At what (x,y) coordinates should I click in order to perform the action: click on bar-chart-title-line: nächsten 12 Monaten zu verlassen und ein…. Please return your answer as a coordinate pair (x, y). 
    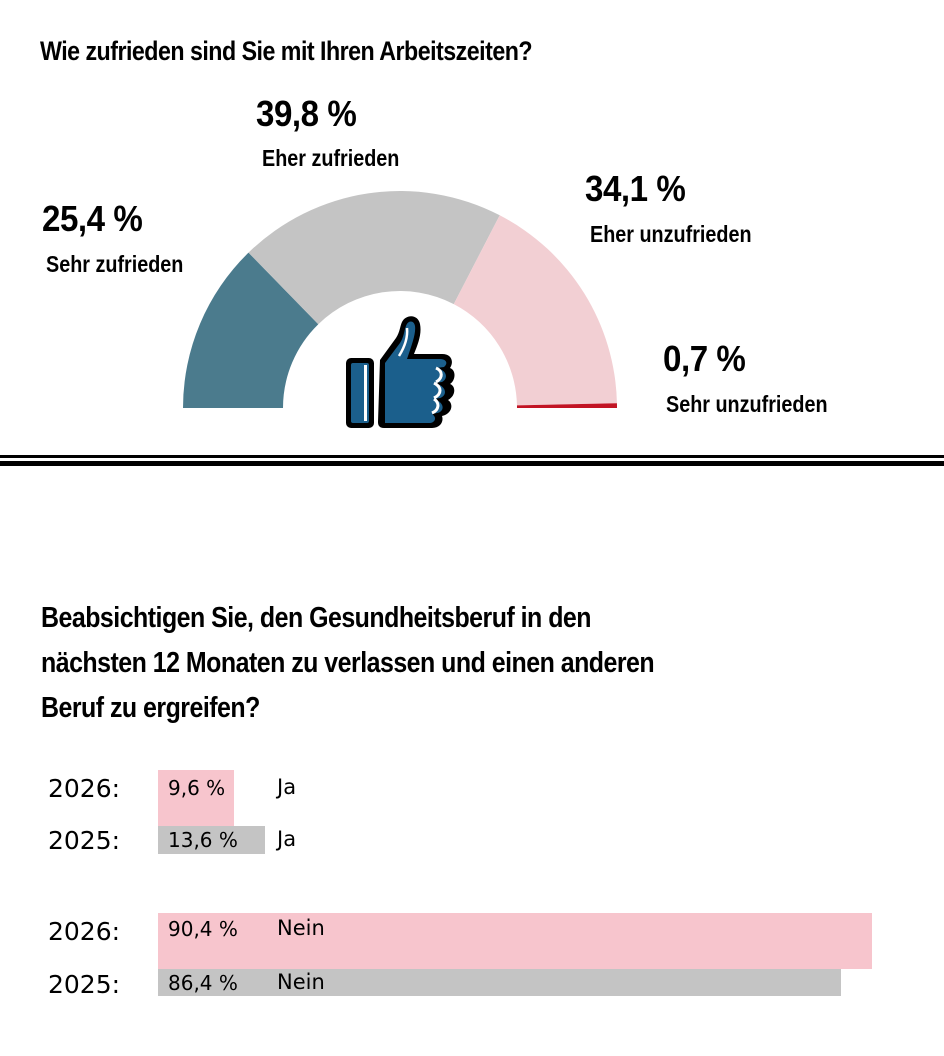
    Looking at the image, I should click on (348, 663).